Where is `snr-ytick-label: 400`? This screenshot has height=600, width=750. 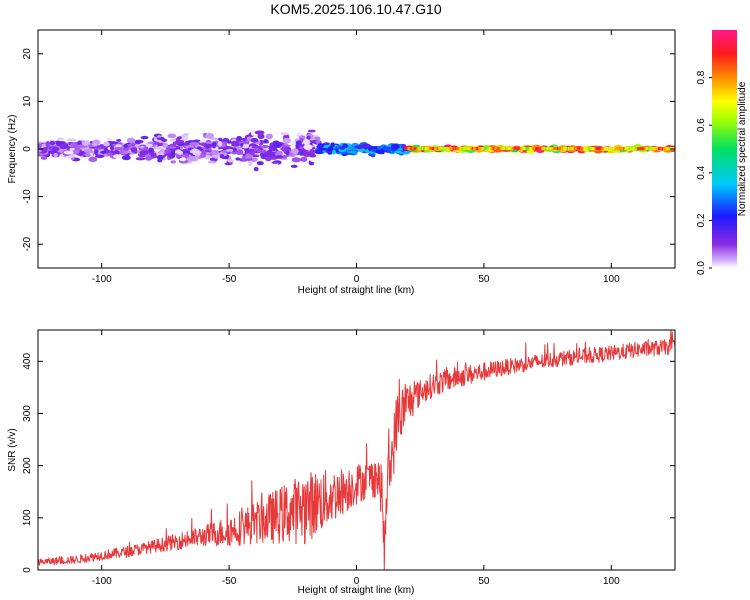 snr-ytick-label: 400 is located at coordinates (27, 361).